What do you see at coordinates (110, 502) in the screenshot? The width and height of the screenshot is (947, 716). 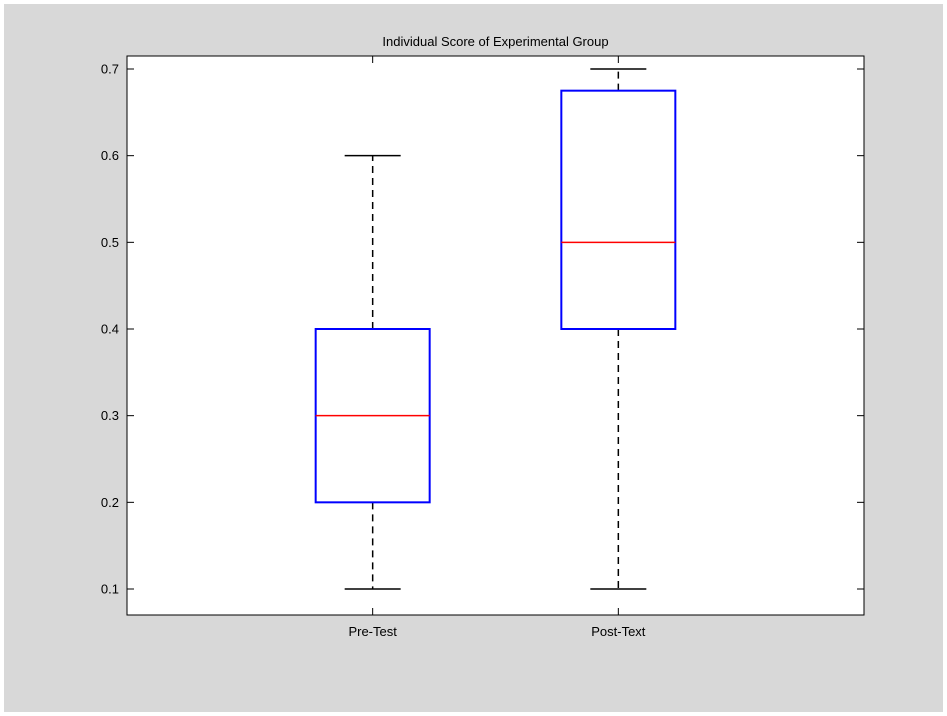 I see `y-tick-label: 0.2` at bounding box center [110, 502].